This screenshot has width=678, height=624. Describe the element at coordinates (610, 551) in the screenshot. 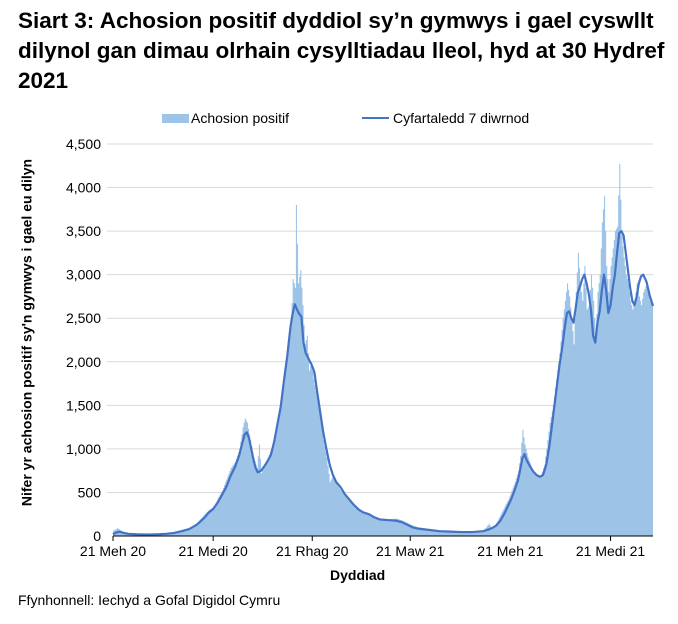

I see `x-tick-label: 21 Medi 21` at that location.